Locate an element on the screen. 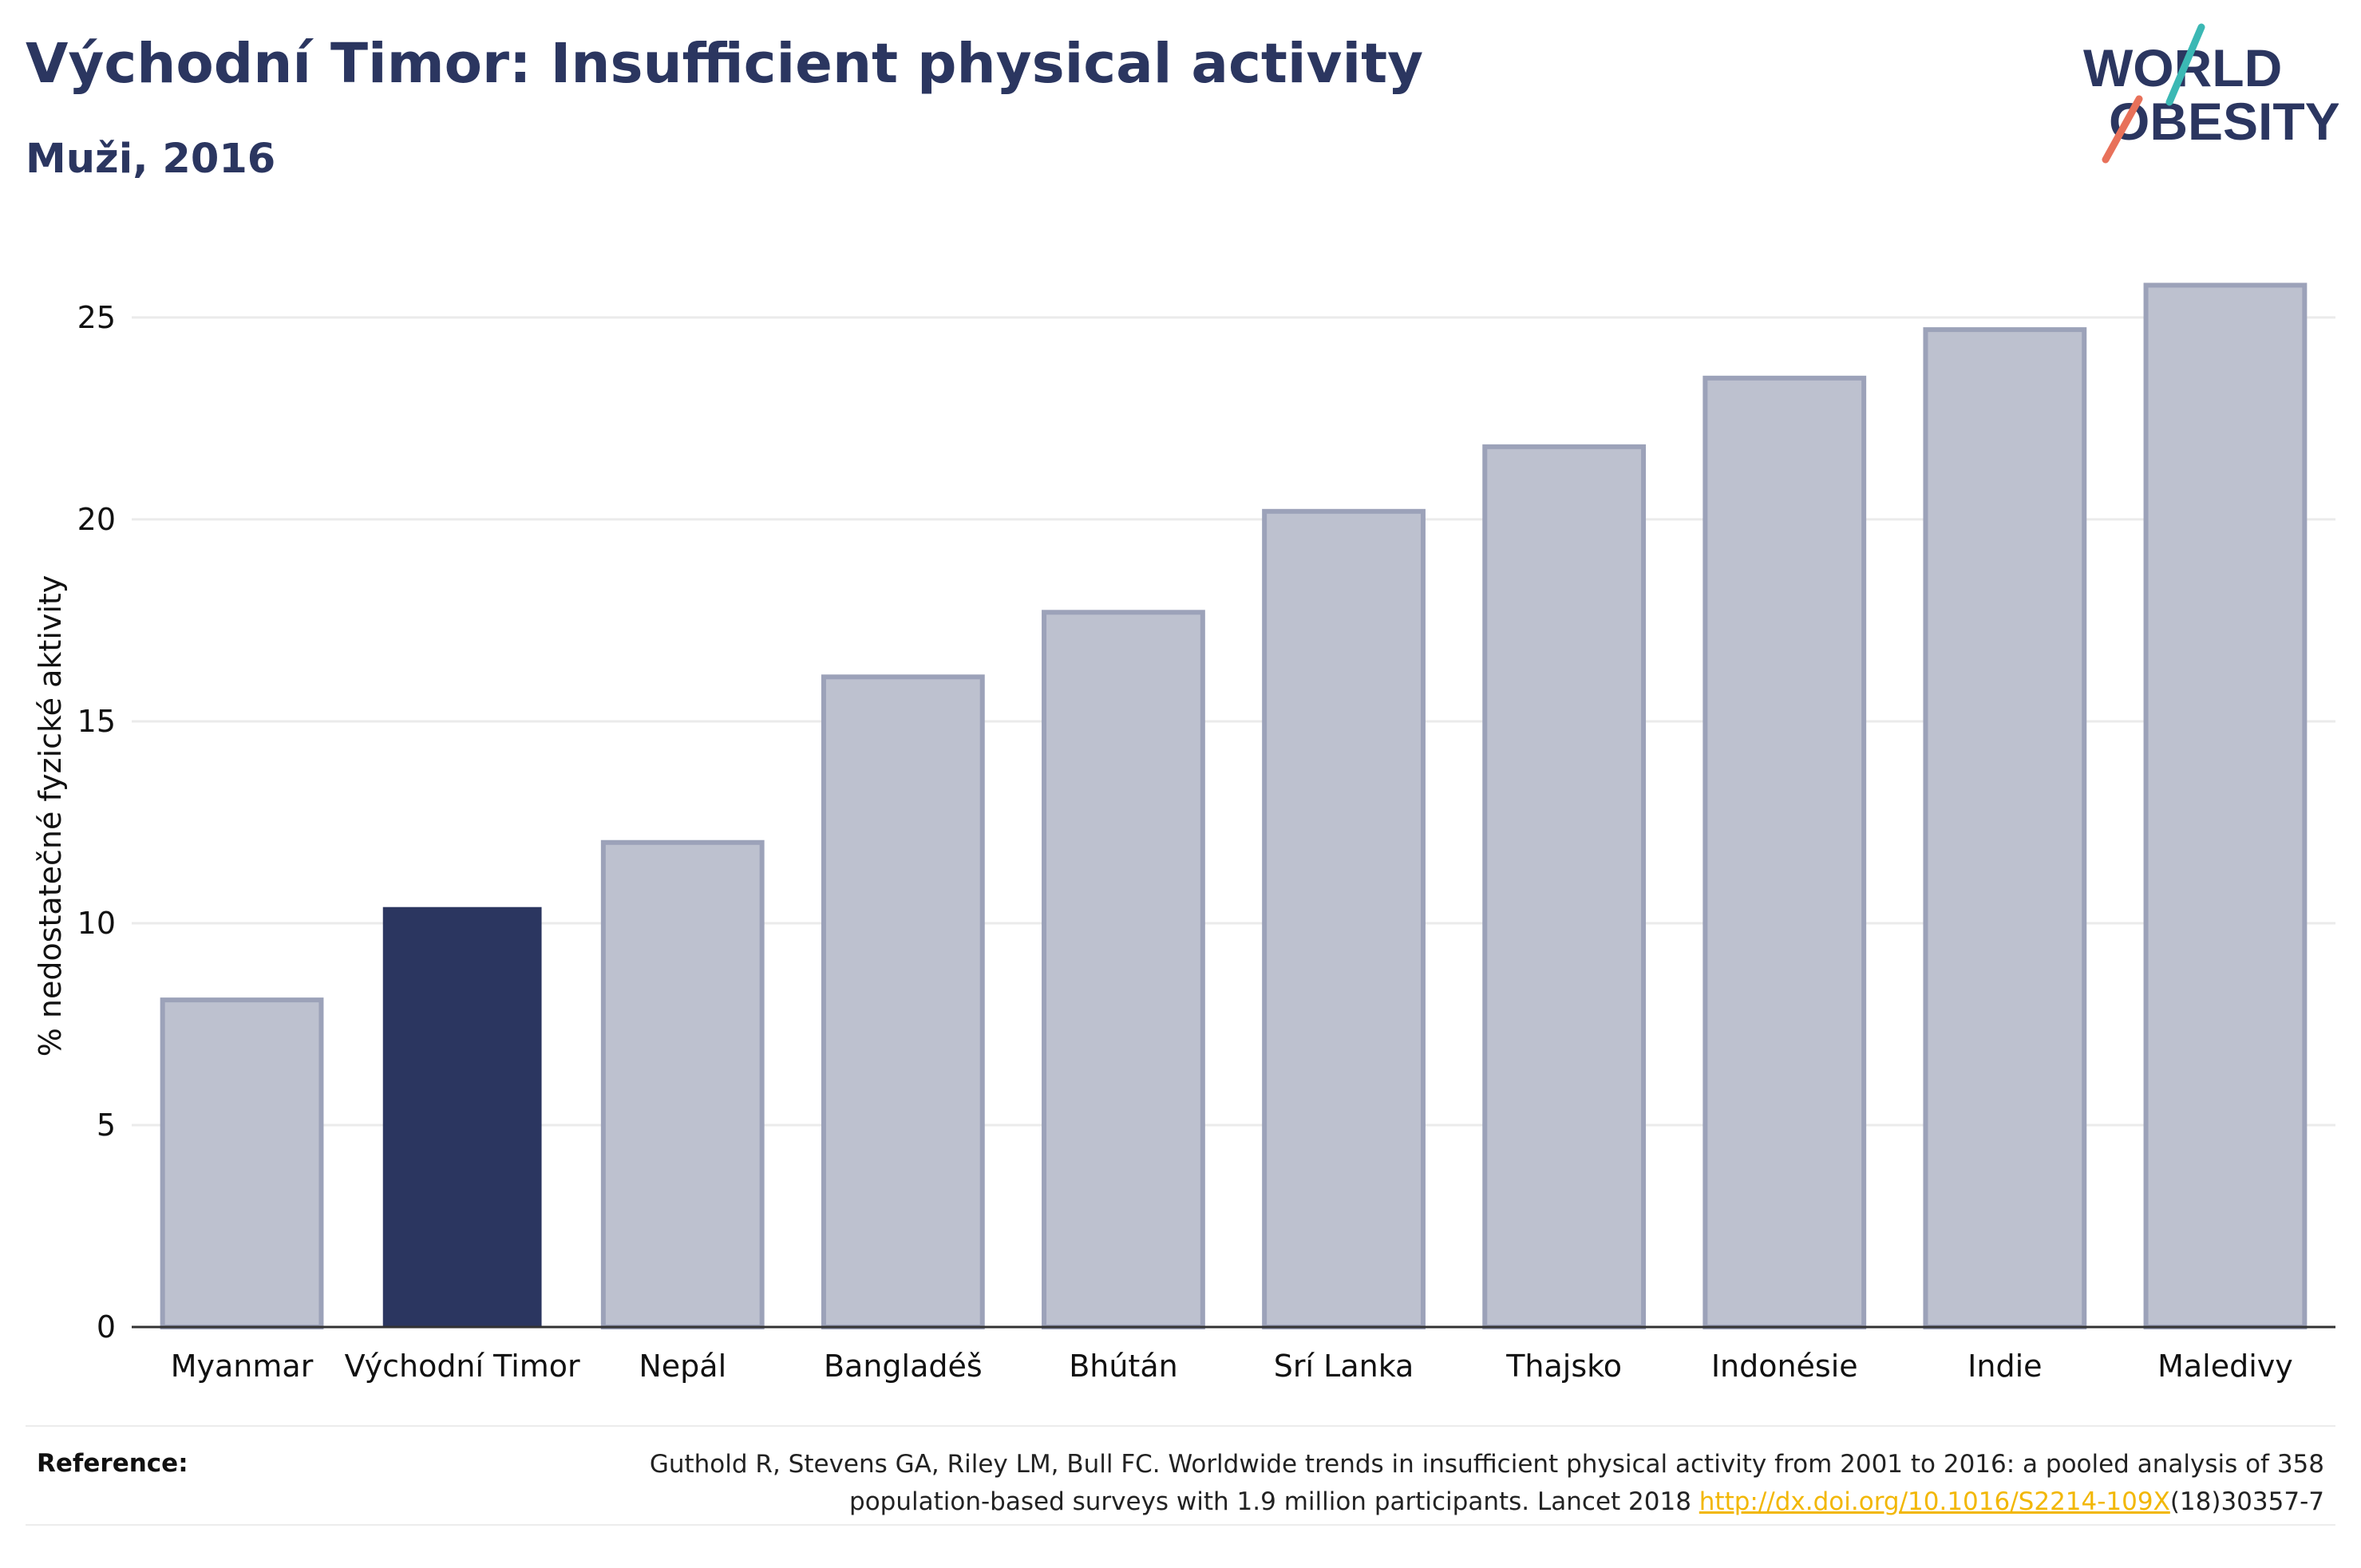  x-tick-label: Východní Timor is located at coordinates (462, 1366).